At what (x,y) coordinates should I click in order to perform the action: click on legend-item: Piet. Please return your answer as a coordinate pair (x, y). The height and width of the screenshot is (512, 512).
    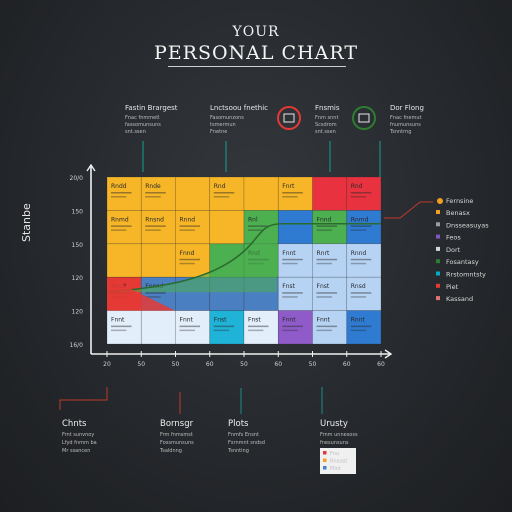
    Looking at the image, I should click on (452, 287).